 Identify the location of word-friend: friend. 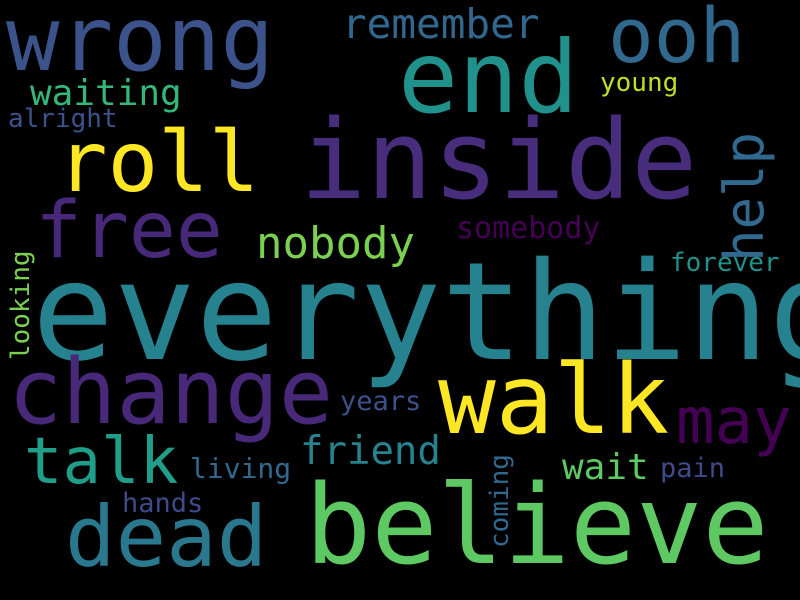
(370, 451).